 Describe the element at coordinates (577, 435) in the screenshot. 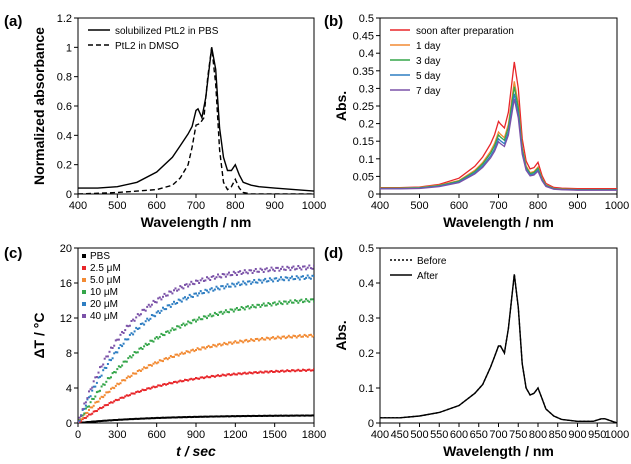

I see `x-tick-label: 900` at that location.